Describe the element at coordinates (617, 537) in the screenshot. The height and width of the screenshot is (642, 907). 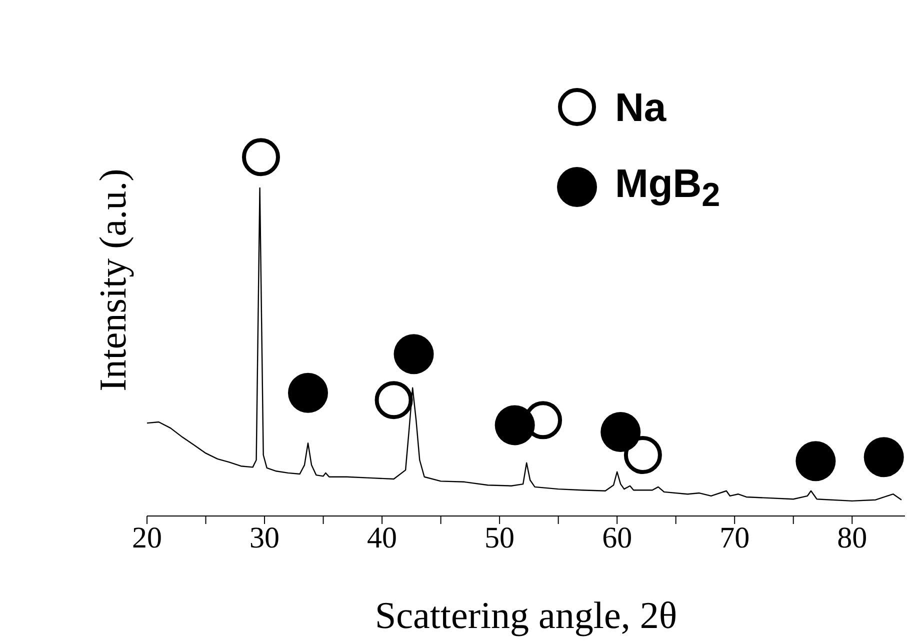
I see `x-tick-label: 60` at that location.